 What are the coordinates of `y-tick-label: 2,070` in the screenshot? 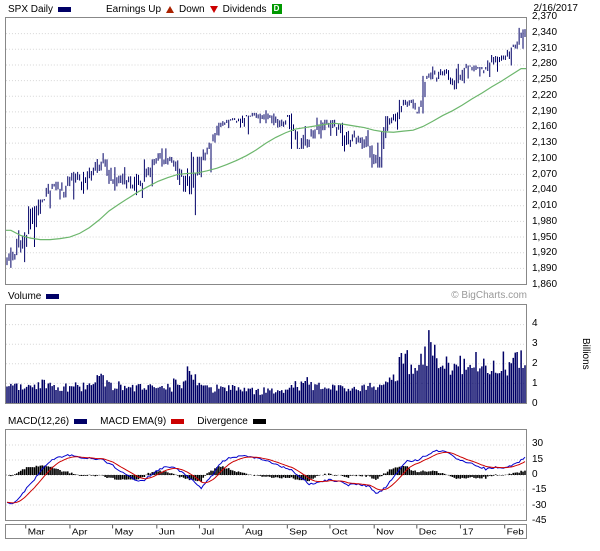 It's located at (545, 174).